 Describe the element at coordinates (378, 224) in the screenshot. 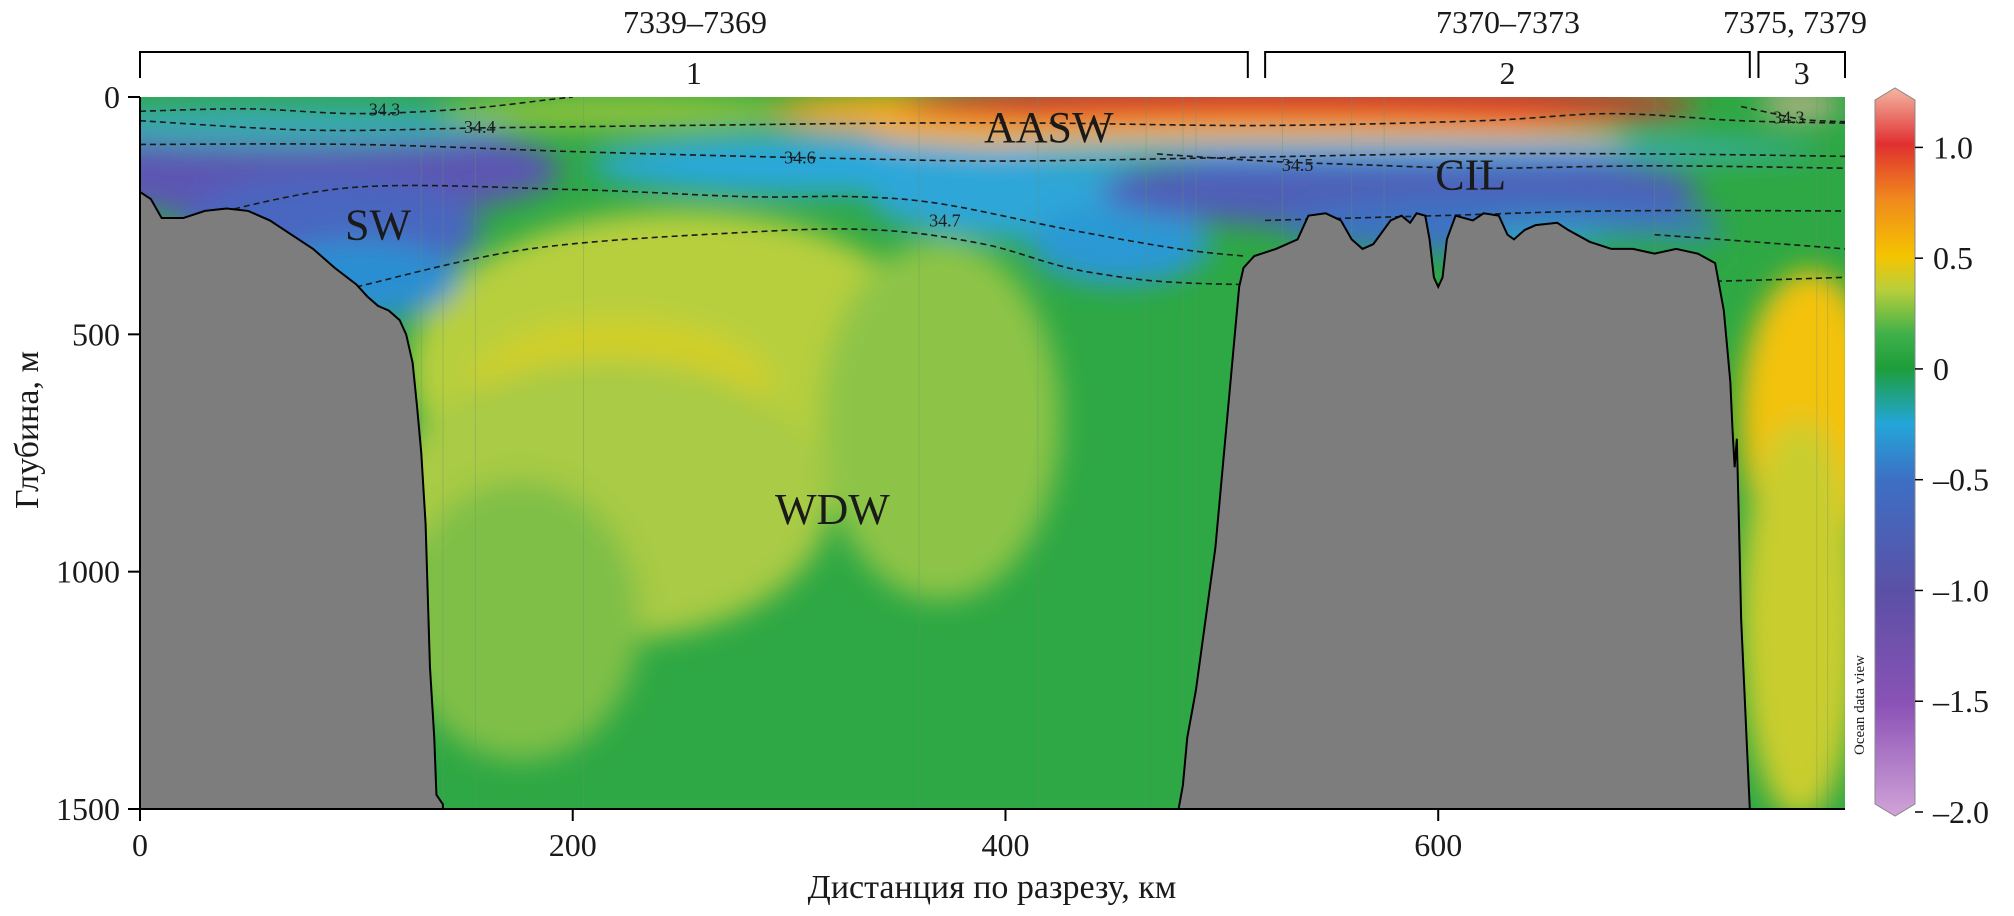

I see `water-mass-label: SW` at that location.